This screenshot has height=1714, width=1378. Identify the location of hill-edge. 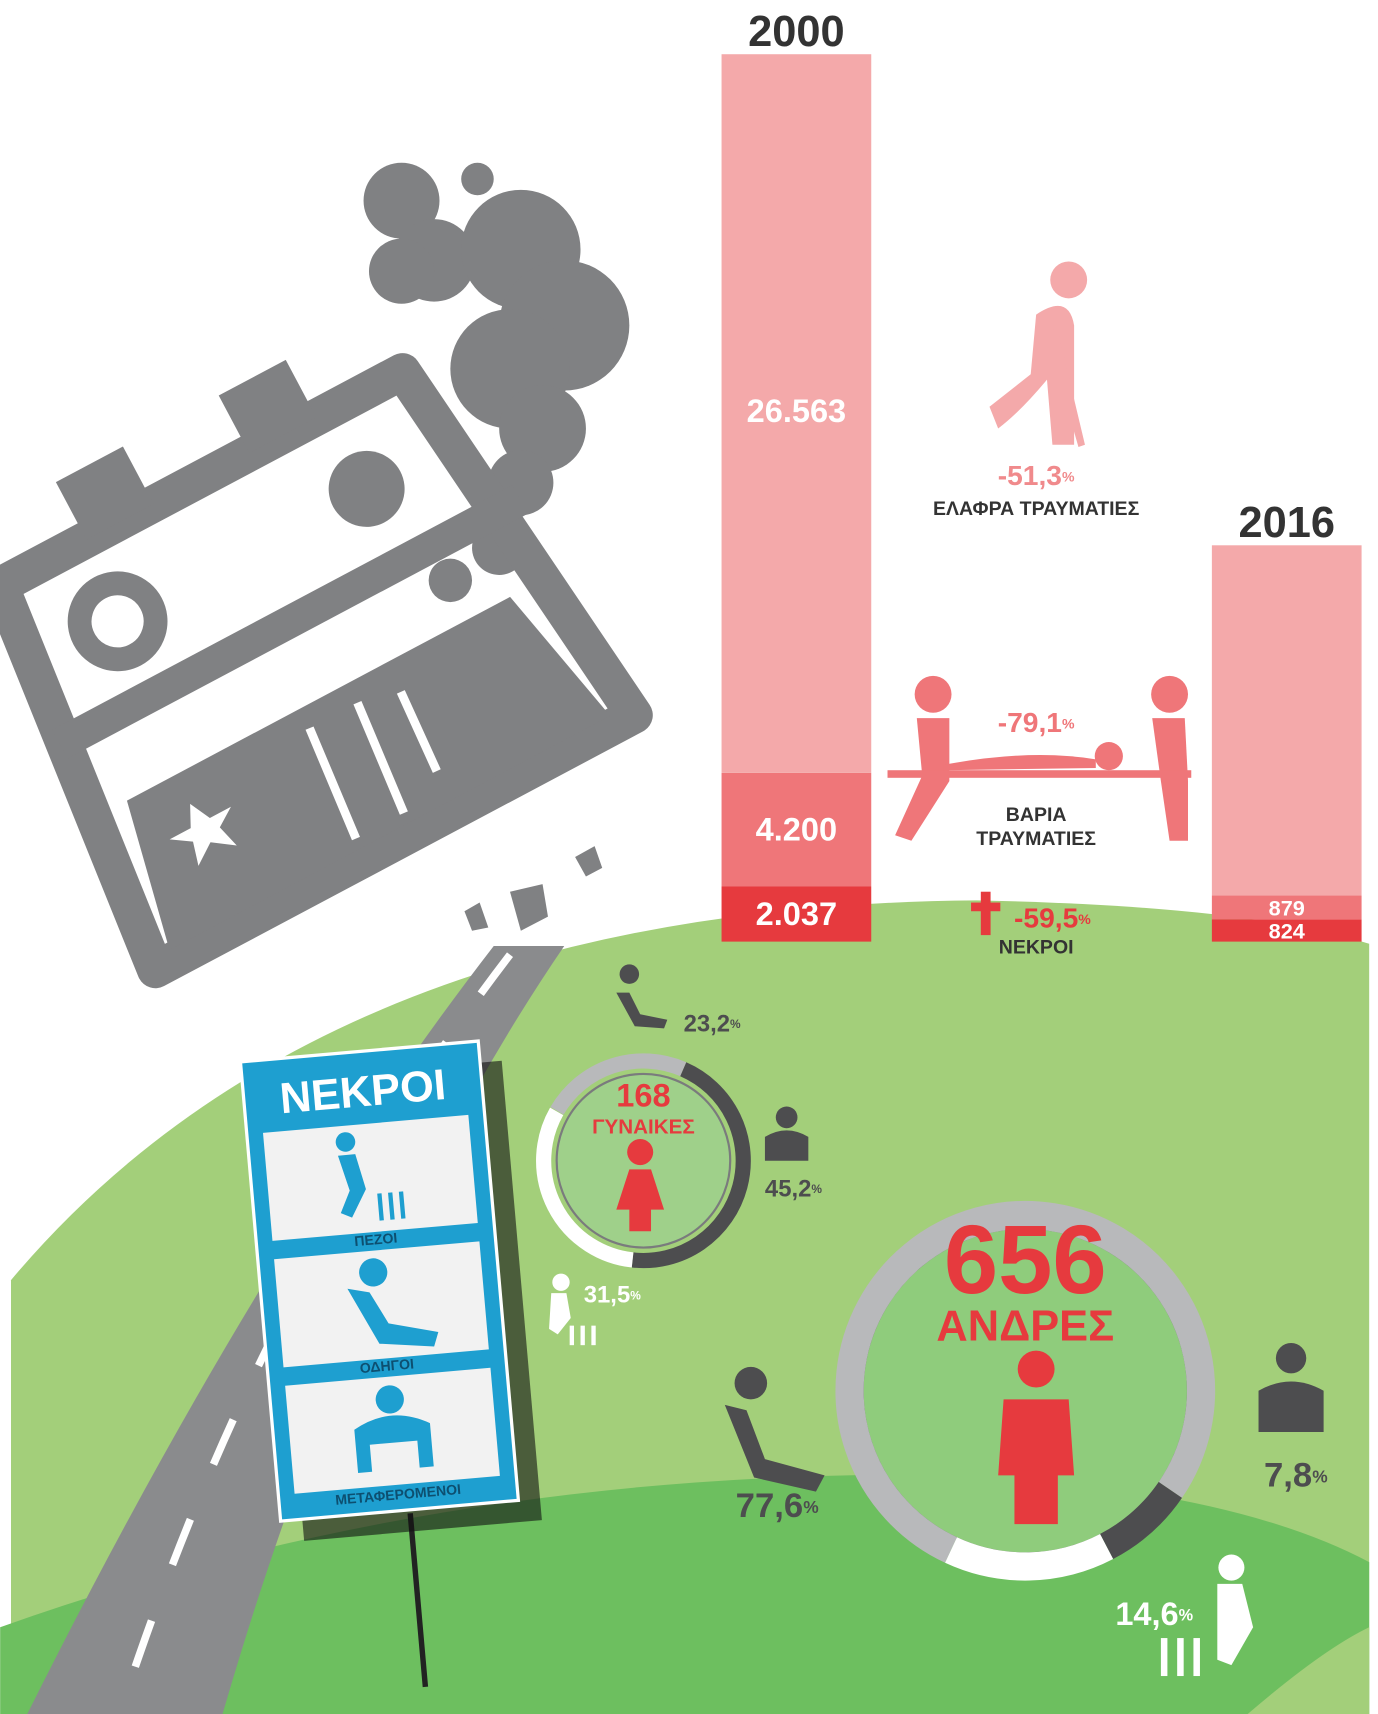
(1308, 1670).